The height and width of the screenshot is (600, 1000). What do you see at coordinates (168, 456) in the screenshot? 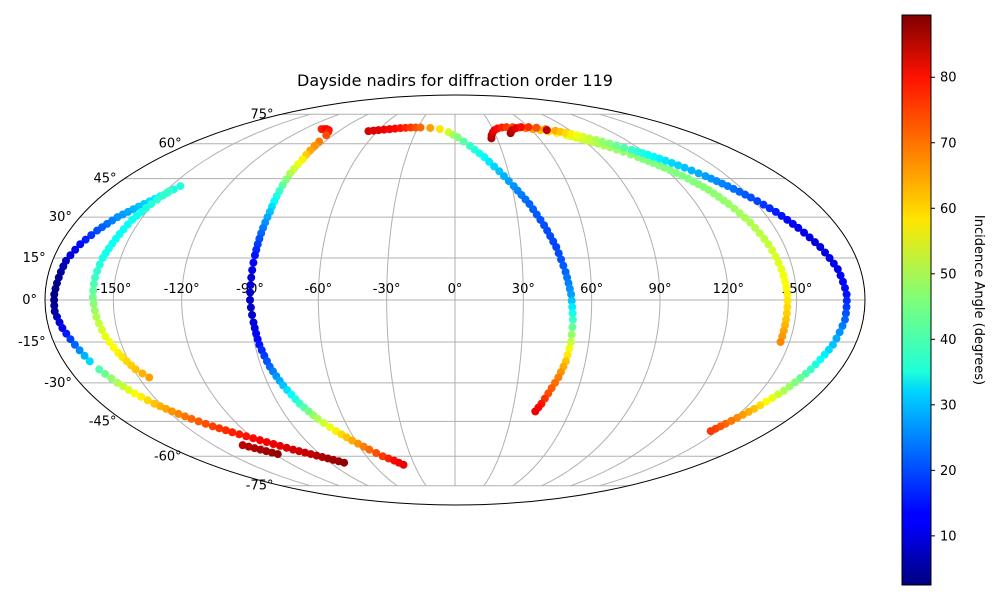
I see `y-tick-label: -60°` at bounding box center [168, 456].